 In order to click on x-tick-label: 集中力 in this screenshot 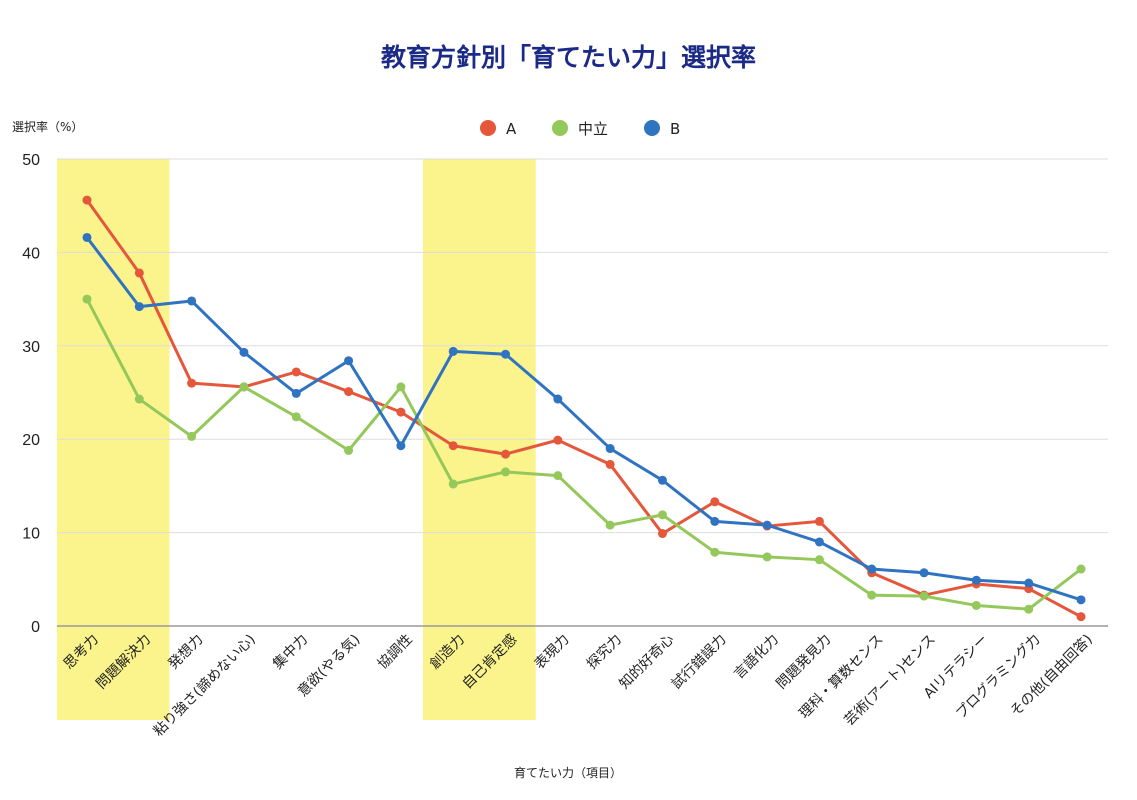, I will do `click(290, 652)`.